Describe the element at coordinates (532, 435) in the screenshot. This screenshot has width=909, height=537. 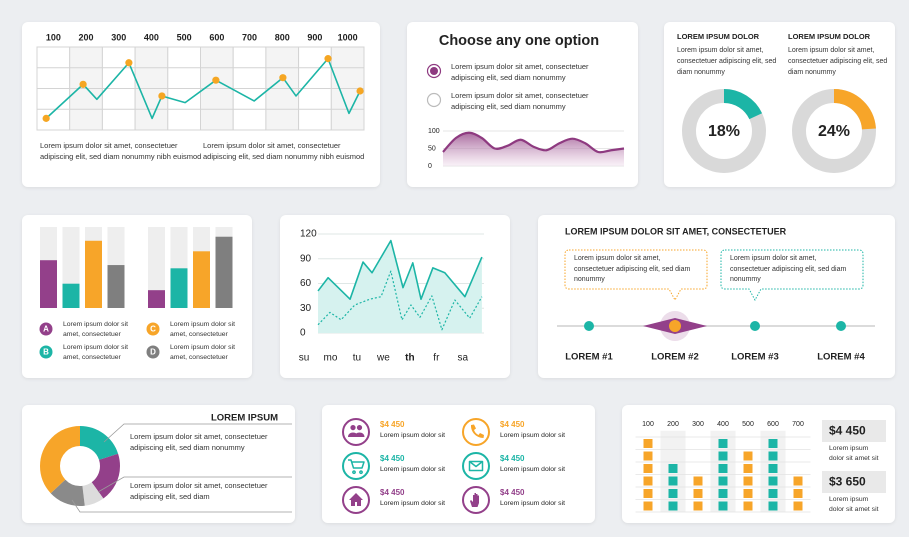
I see `stat-text: Lorem ipsum dolor sit` at that location.